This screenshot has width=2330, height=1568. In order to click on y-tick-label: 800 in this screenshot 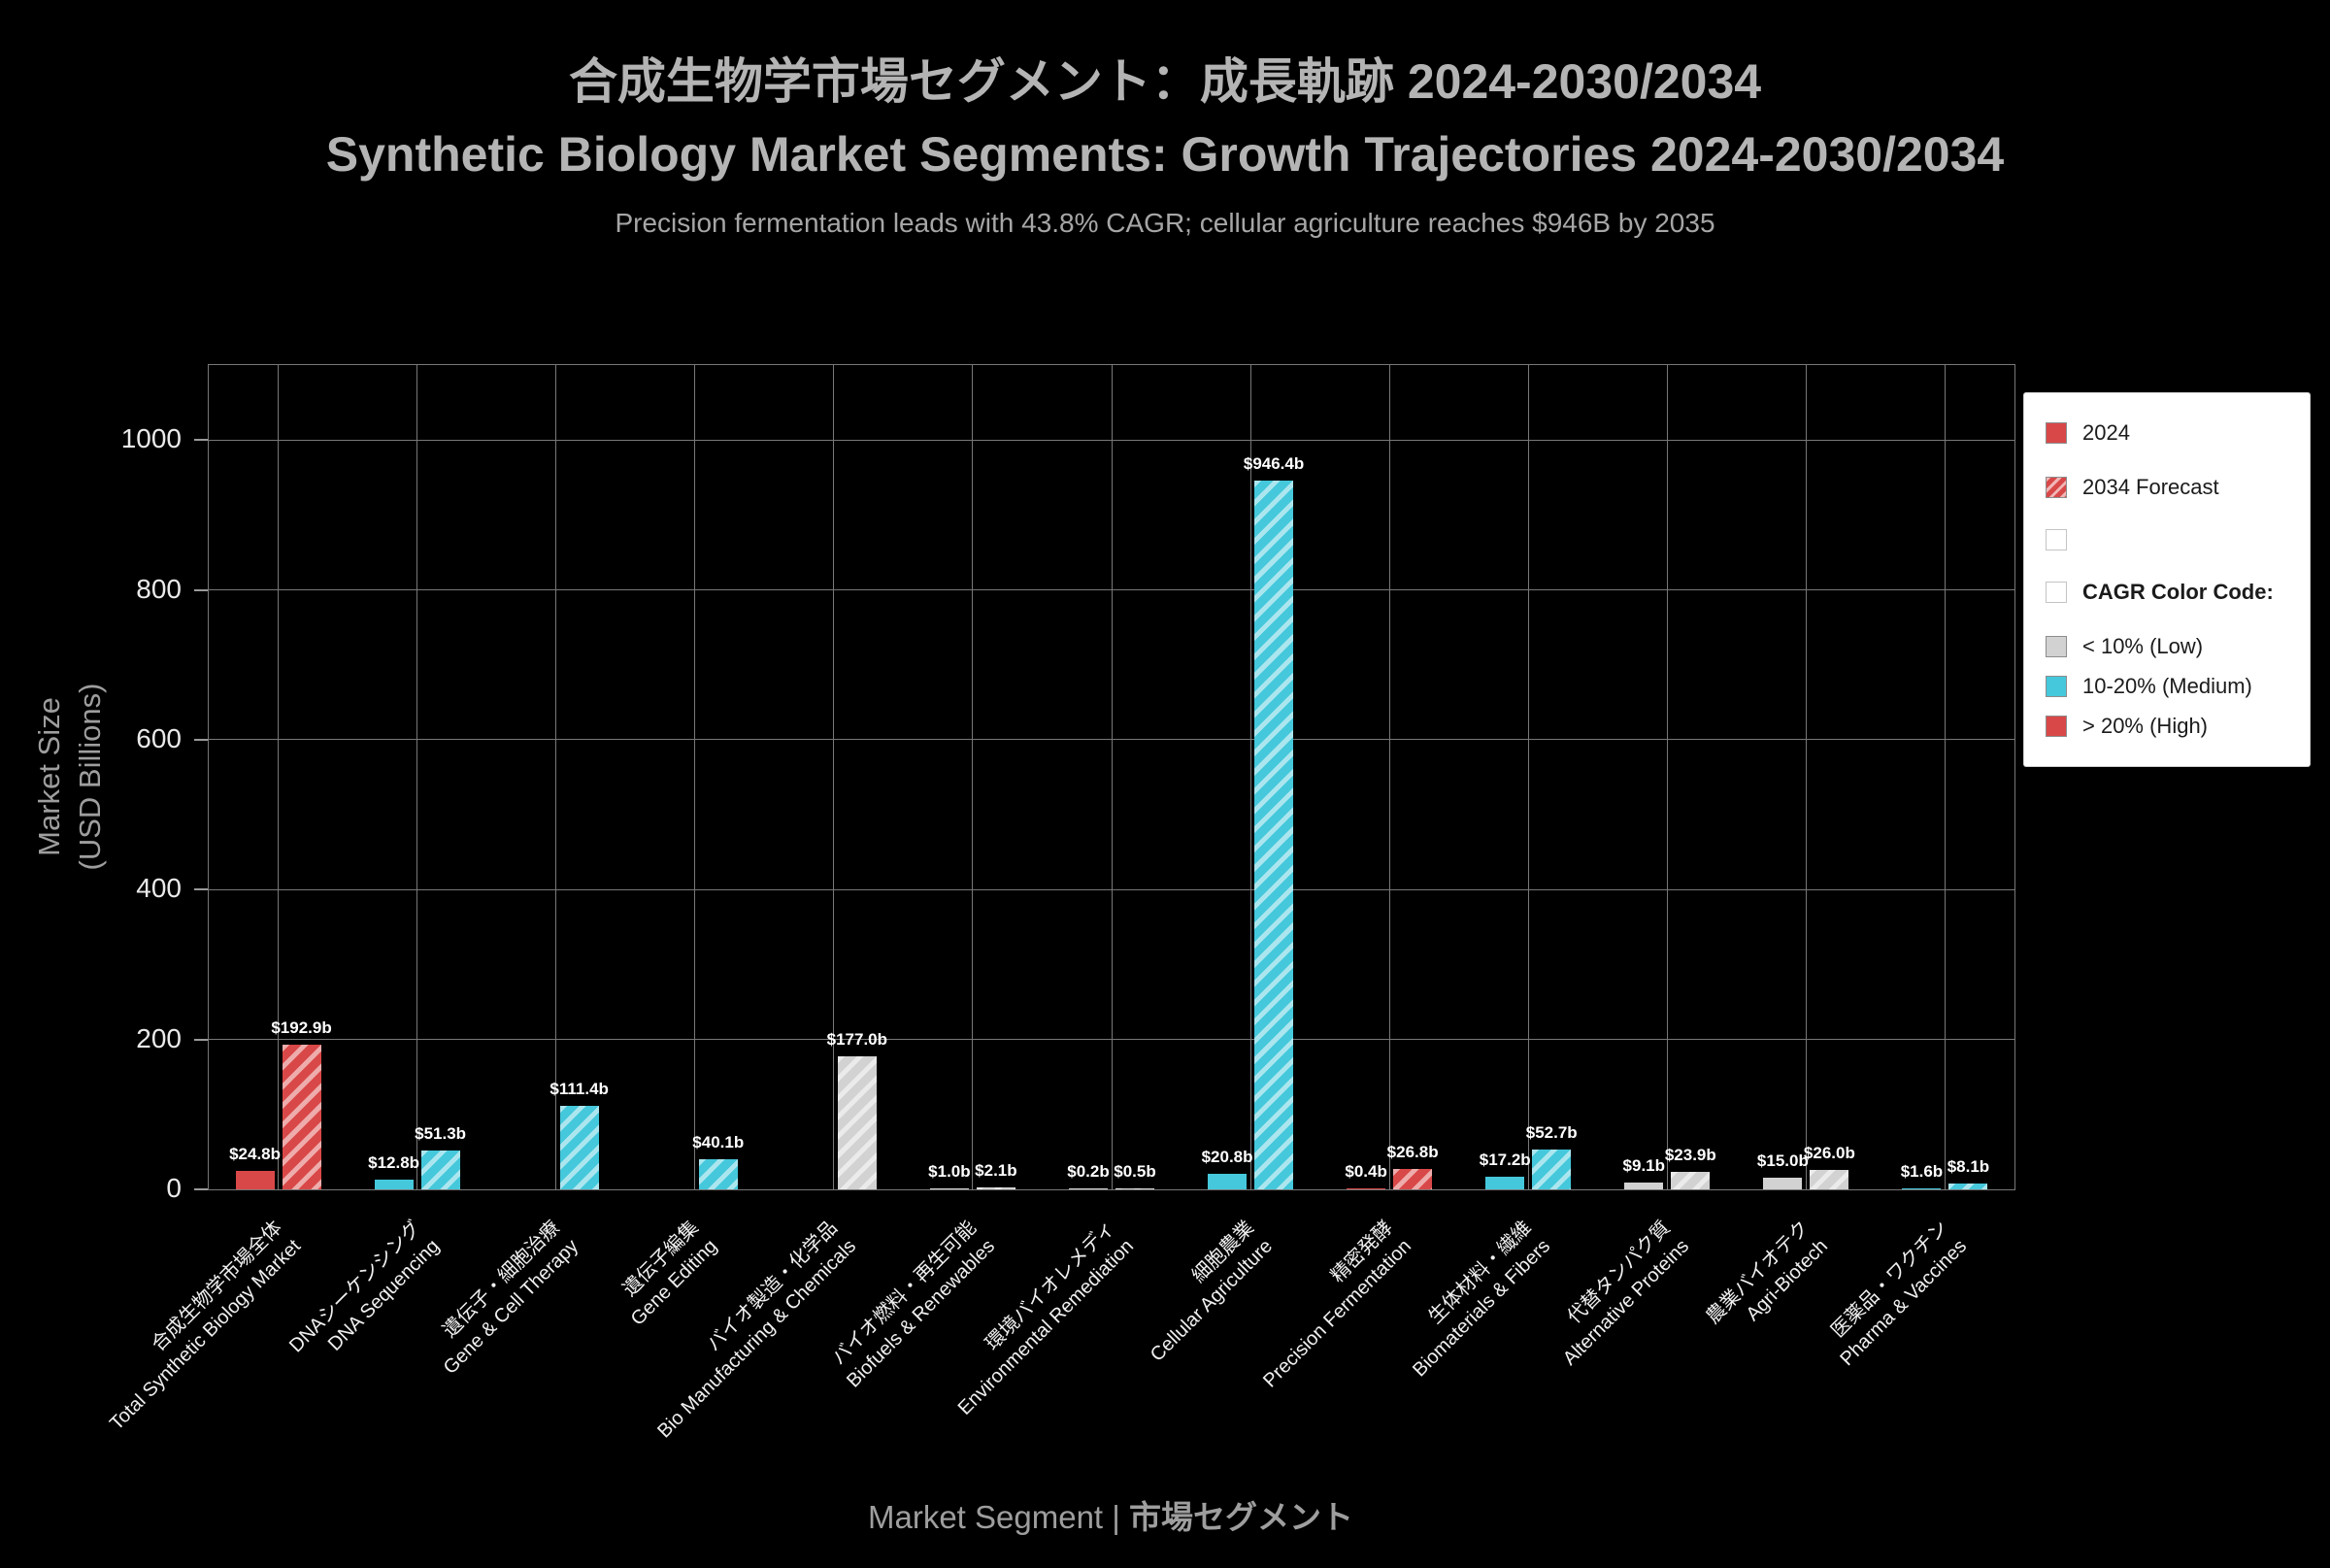, I will do `click(159, 588)`.